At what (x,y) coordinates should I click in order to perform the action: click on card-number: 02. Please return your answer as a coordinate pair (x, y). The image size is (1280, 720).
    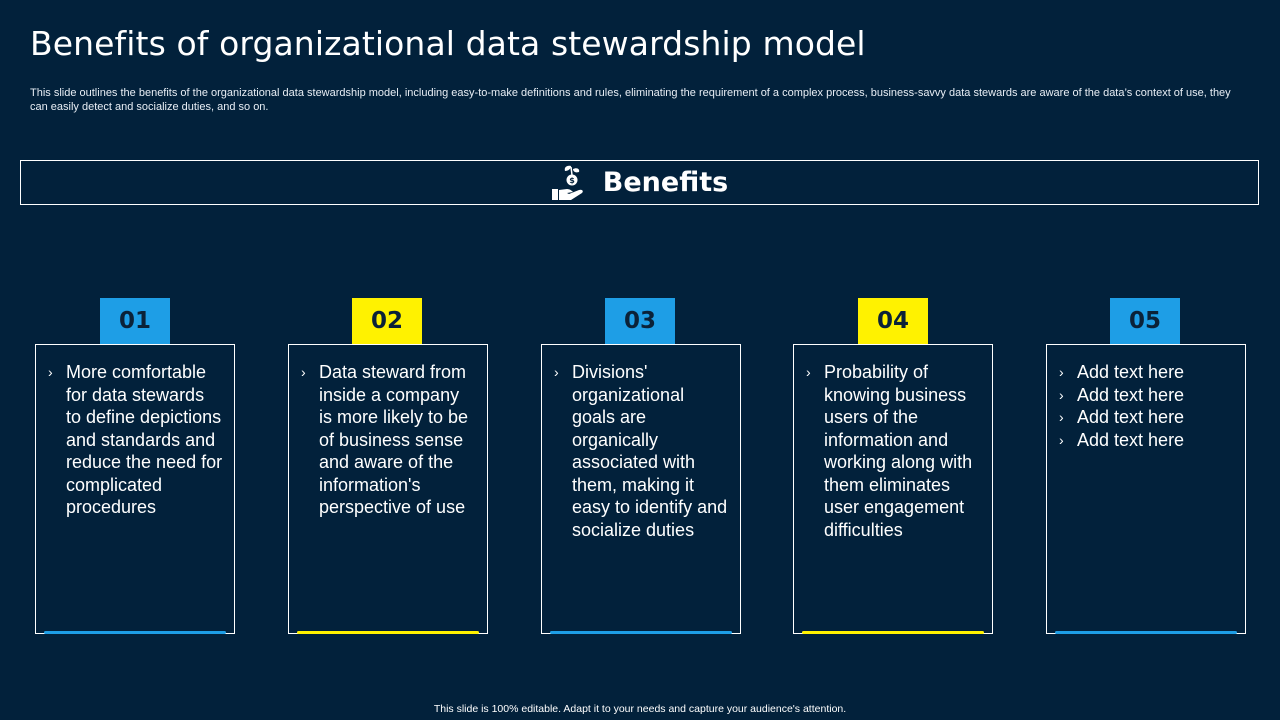
    Looking at the image, I should click on (387, 321).